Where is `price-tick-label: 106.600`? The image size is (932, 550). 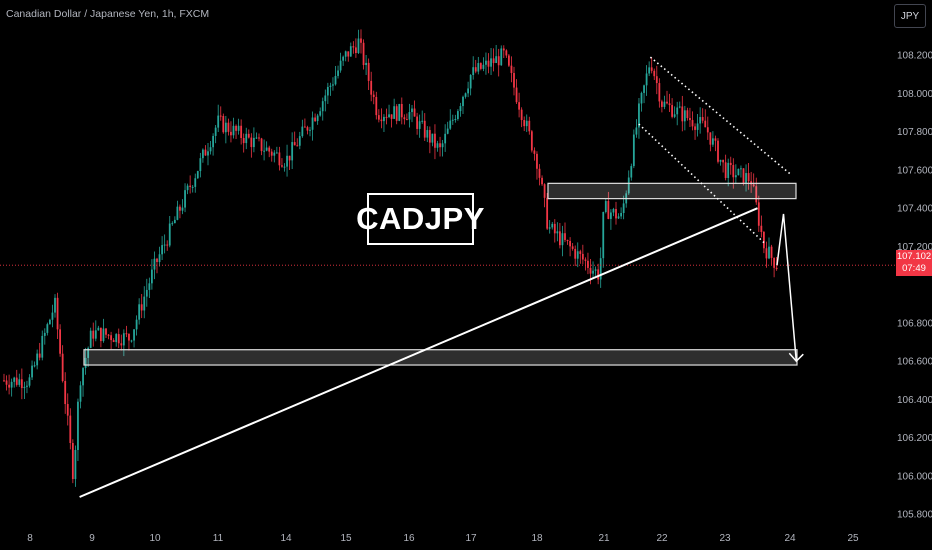 price-tick-label: 106.600 is located at coordinates (914, 362).